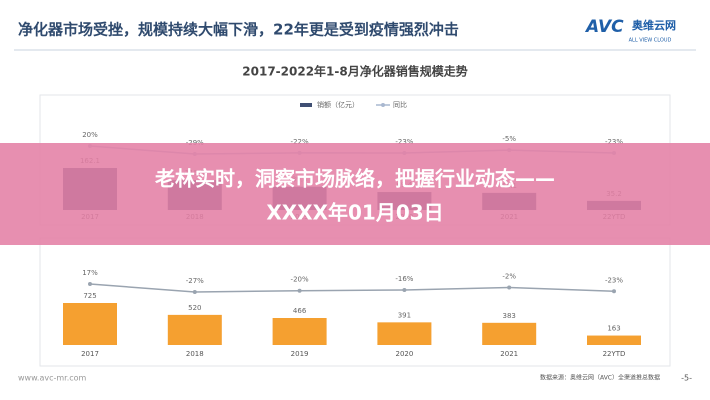 This screenshot has height=400, width=710. What do you see at coordinates (354, 213) in the screenshot?
I see `banner-line: XXXX年01月03日` at bounding box center [354, 213].